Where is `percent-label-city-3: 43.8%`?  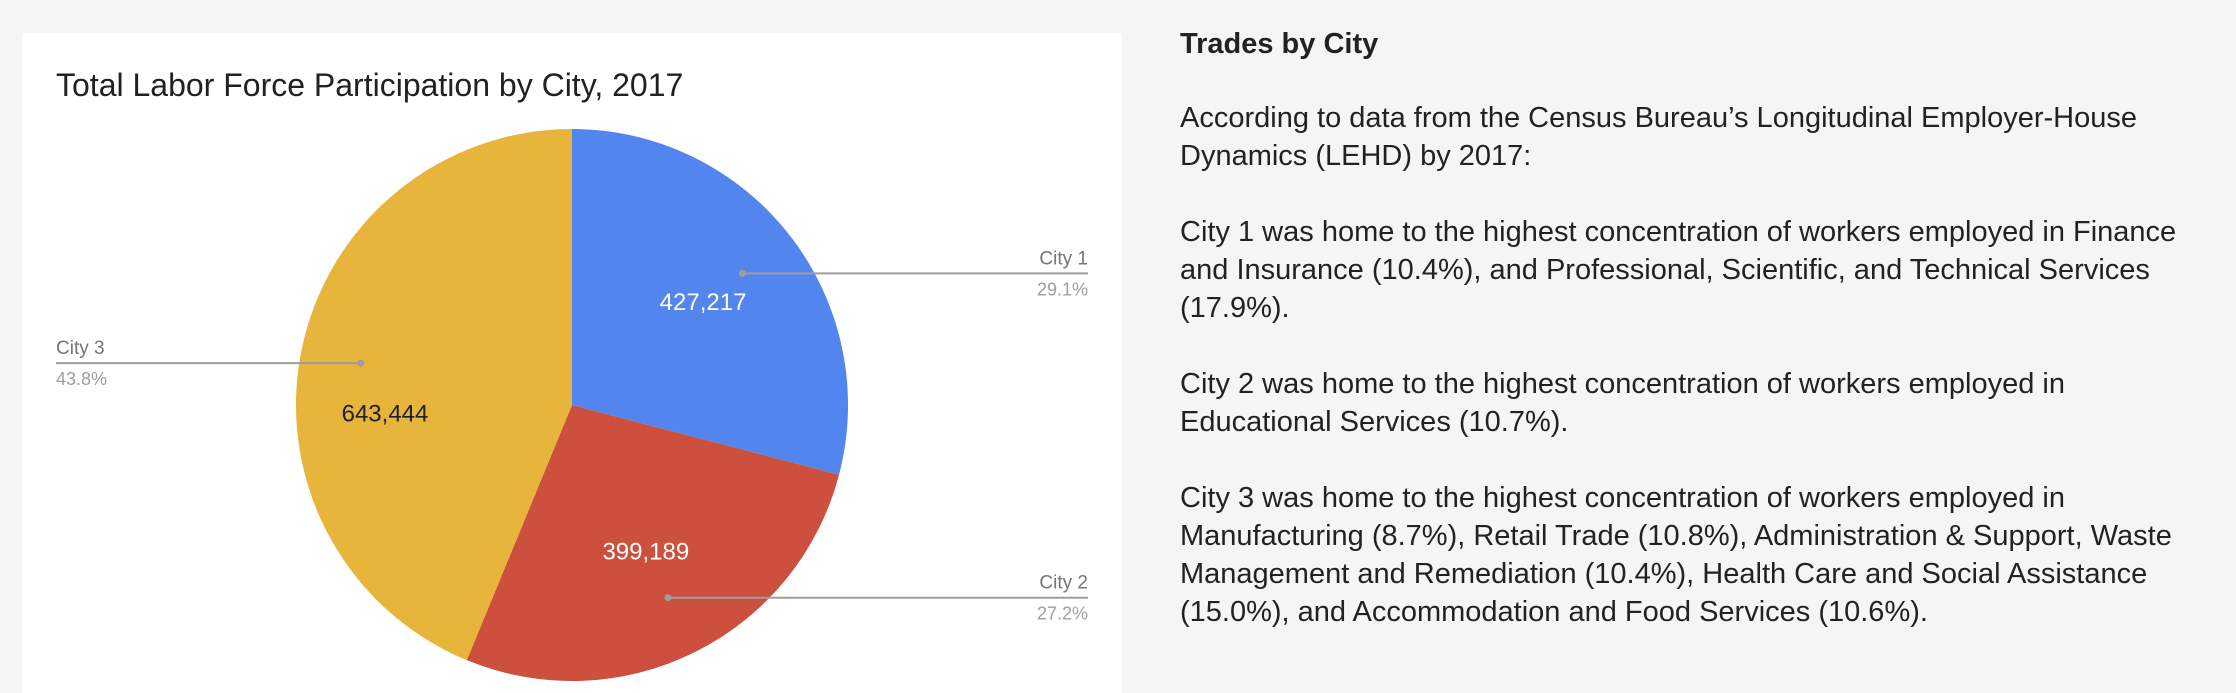
percent-label-city-3: 43.8% is located at coordinates (81, 379).